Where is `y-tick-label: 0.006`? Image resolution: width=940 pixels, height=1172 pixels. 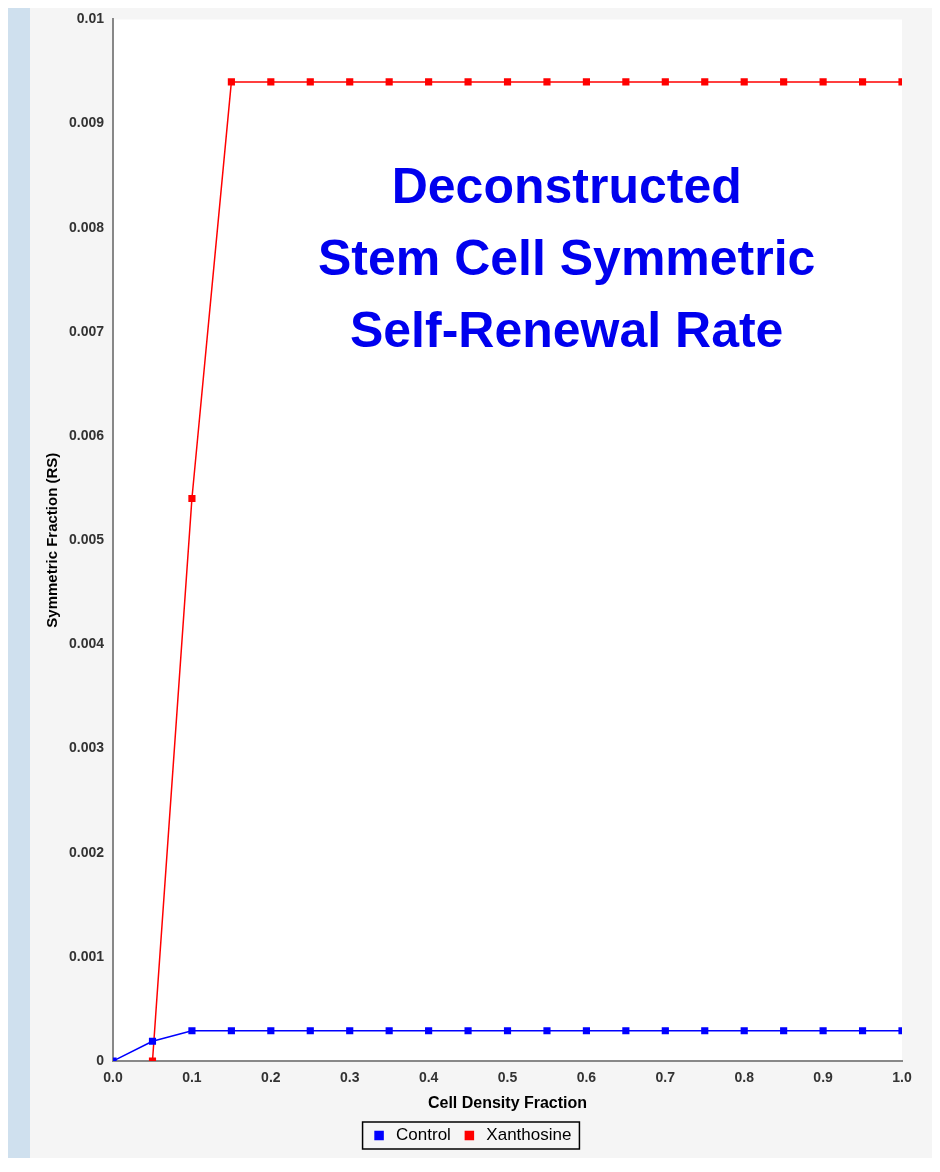
y-tick-label: 0.006 is located at coordinates (86, 434).